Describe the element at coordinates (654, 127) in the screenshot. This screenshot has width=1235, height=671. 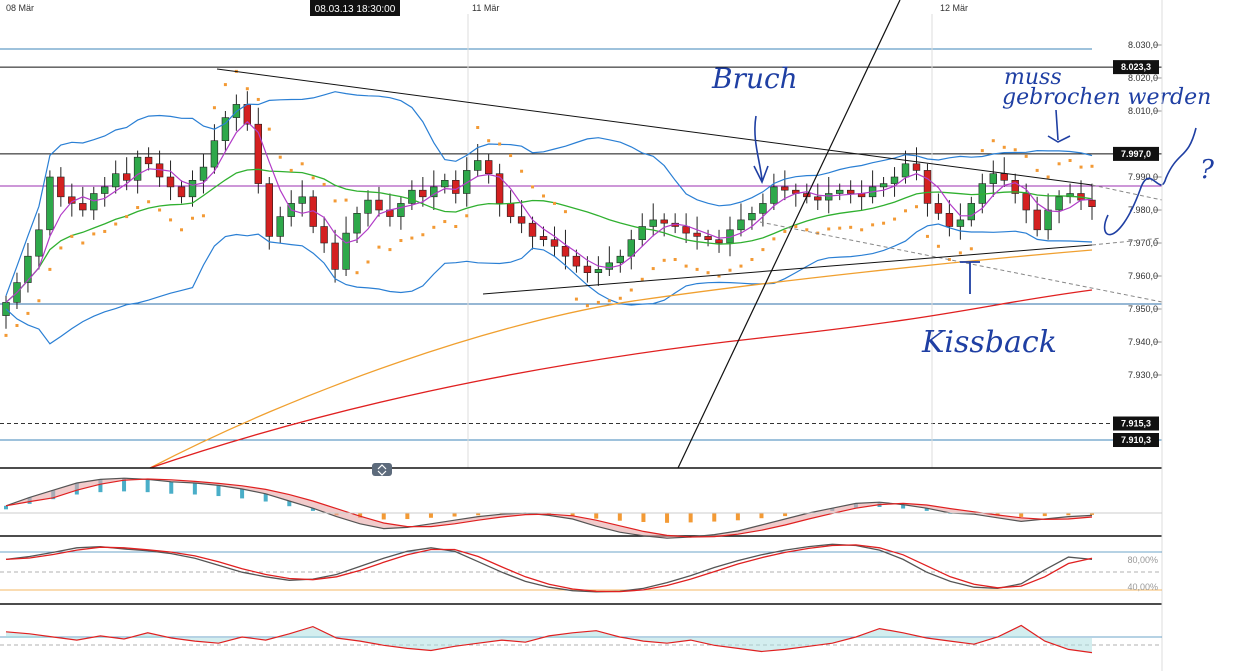
I see `descending-trendline` at that location.